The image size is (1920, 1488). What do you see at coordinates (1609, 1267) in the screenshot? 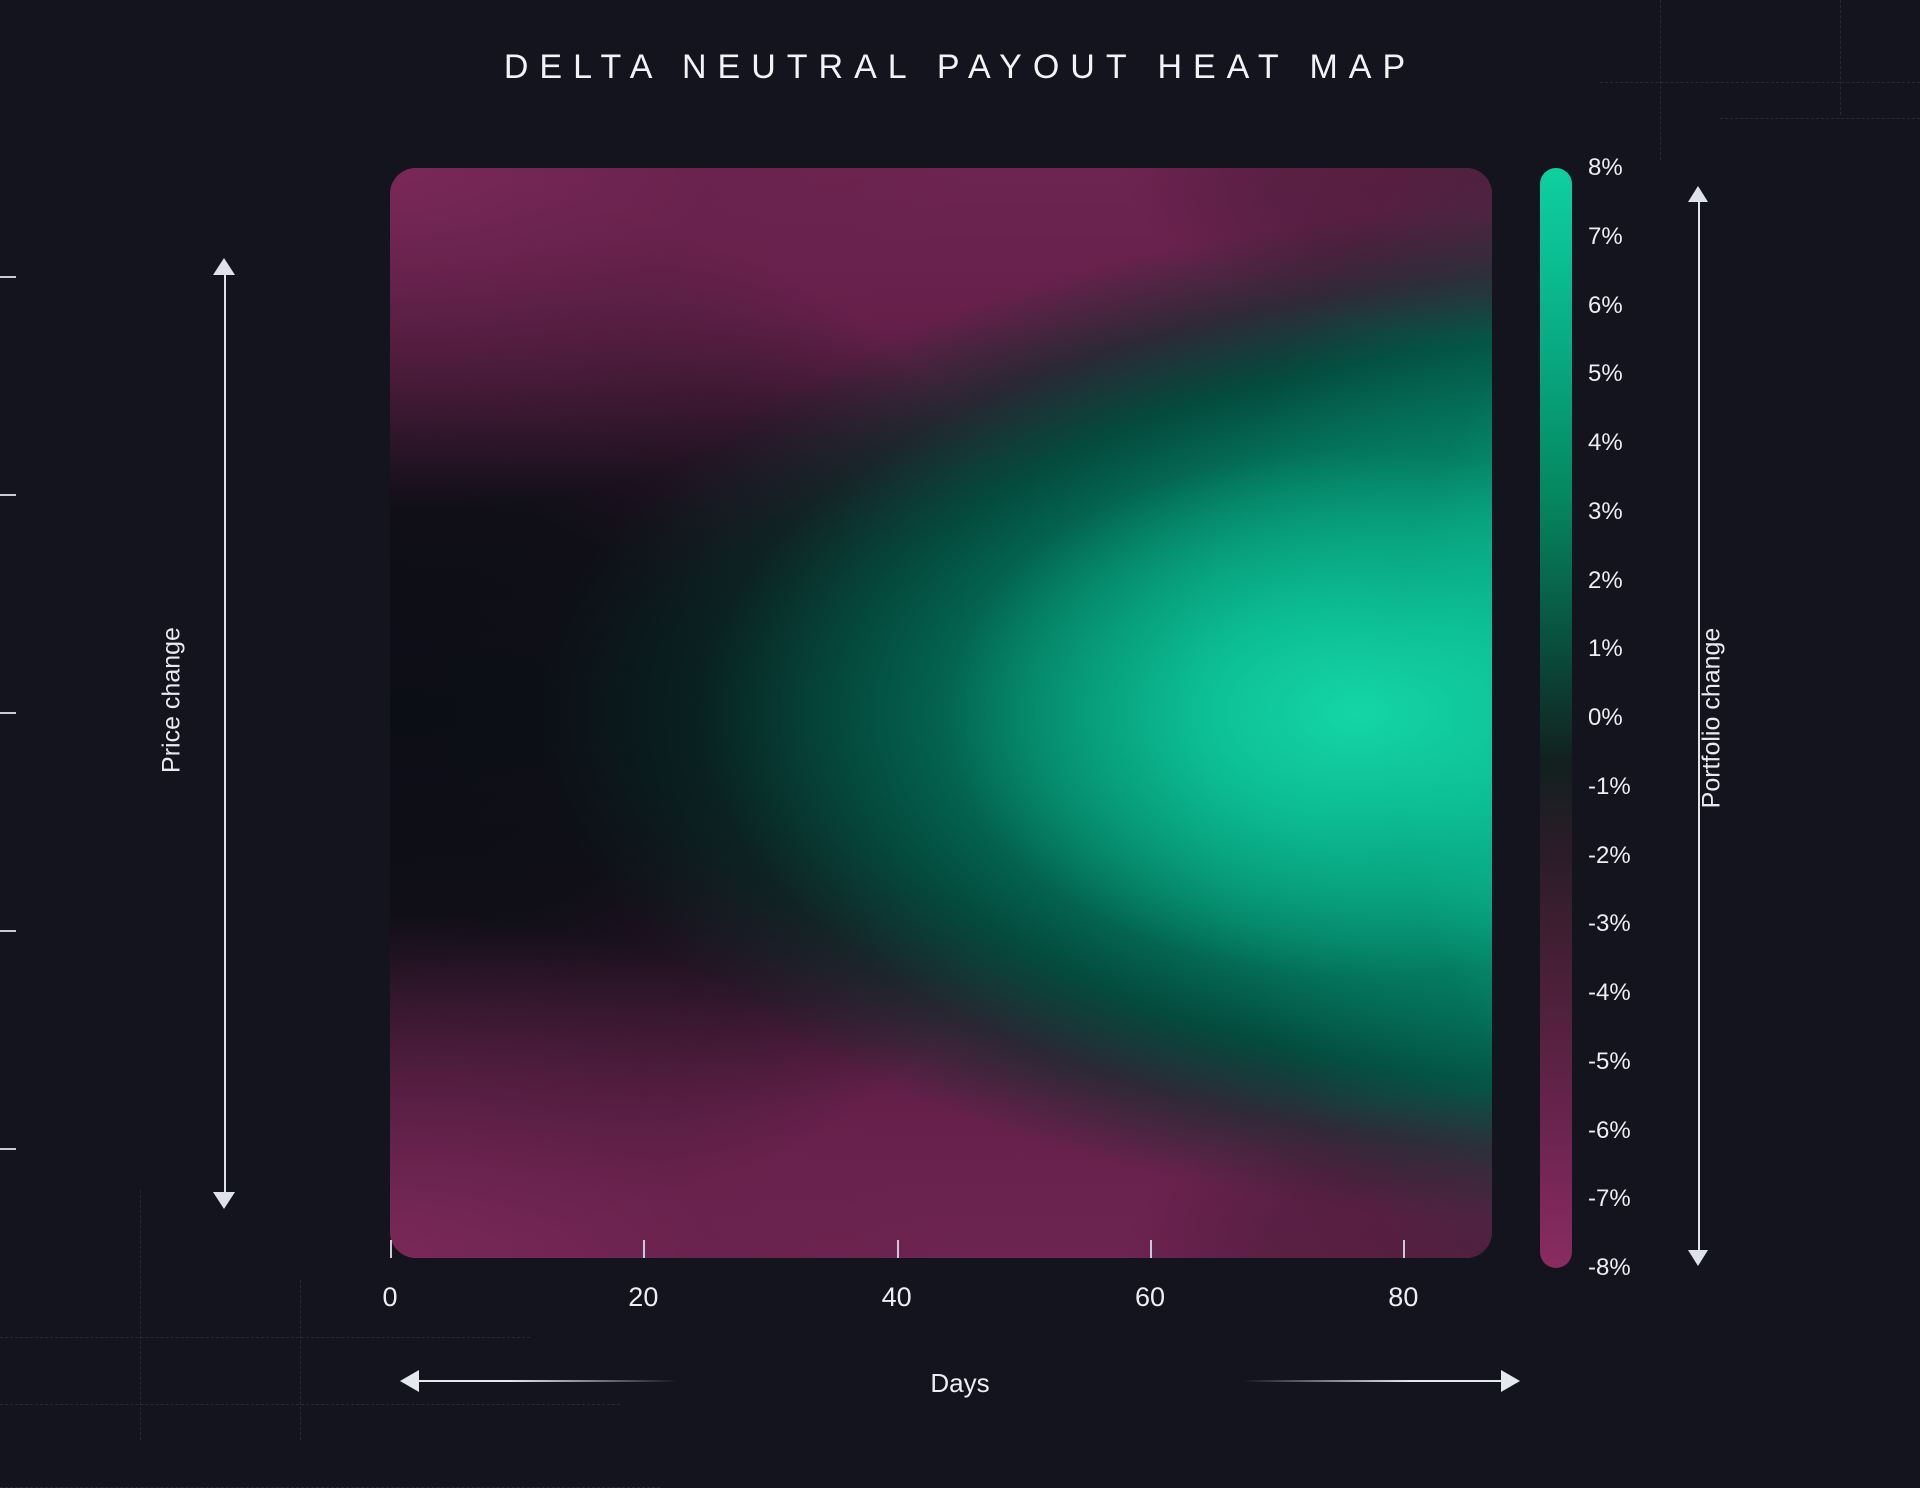
I see `colorbar-tick-label: -8%` at bounding box center [1609, 1267].